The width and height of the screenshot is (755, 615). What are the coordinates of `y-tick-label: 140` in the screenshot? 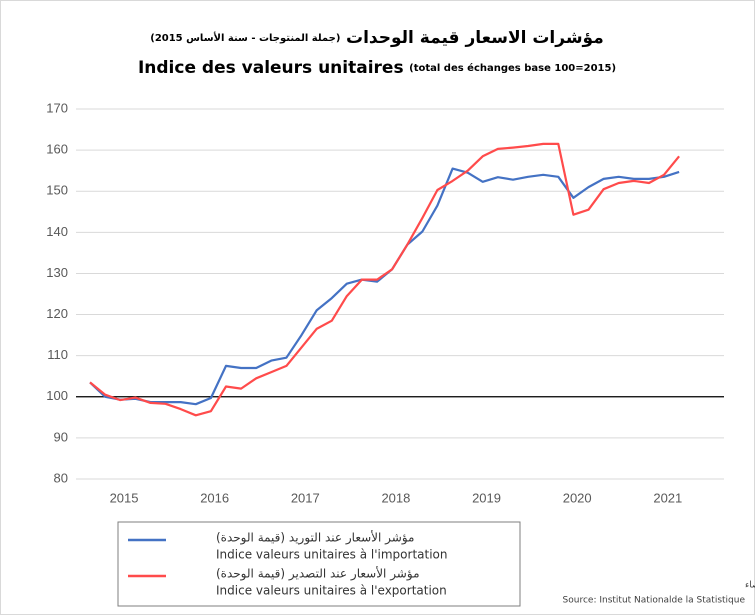 It's located at (57, 231).